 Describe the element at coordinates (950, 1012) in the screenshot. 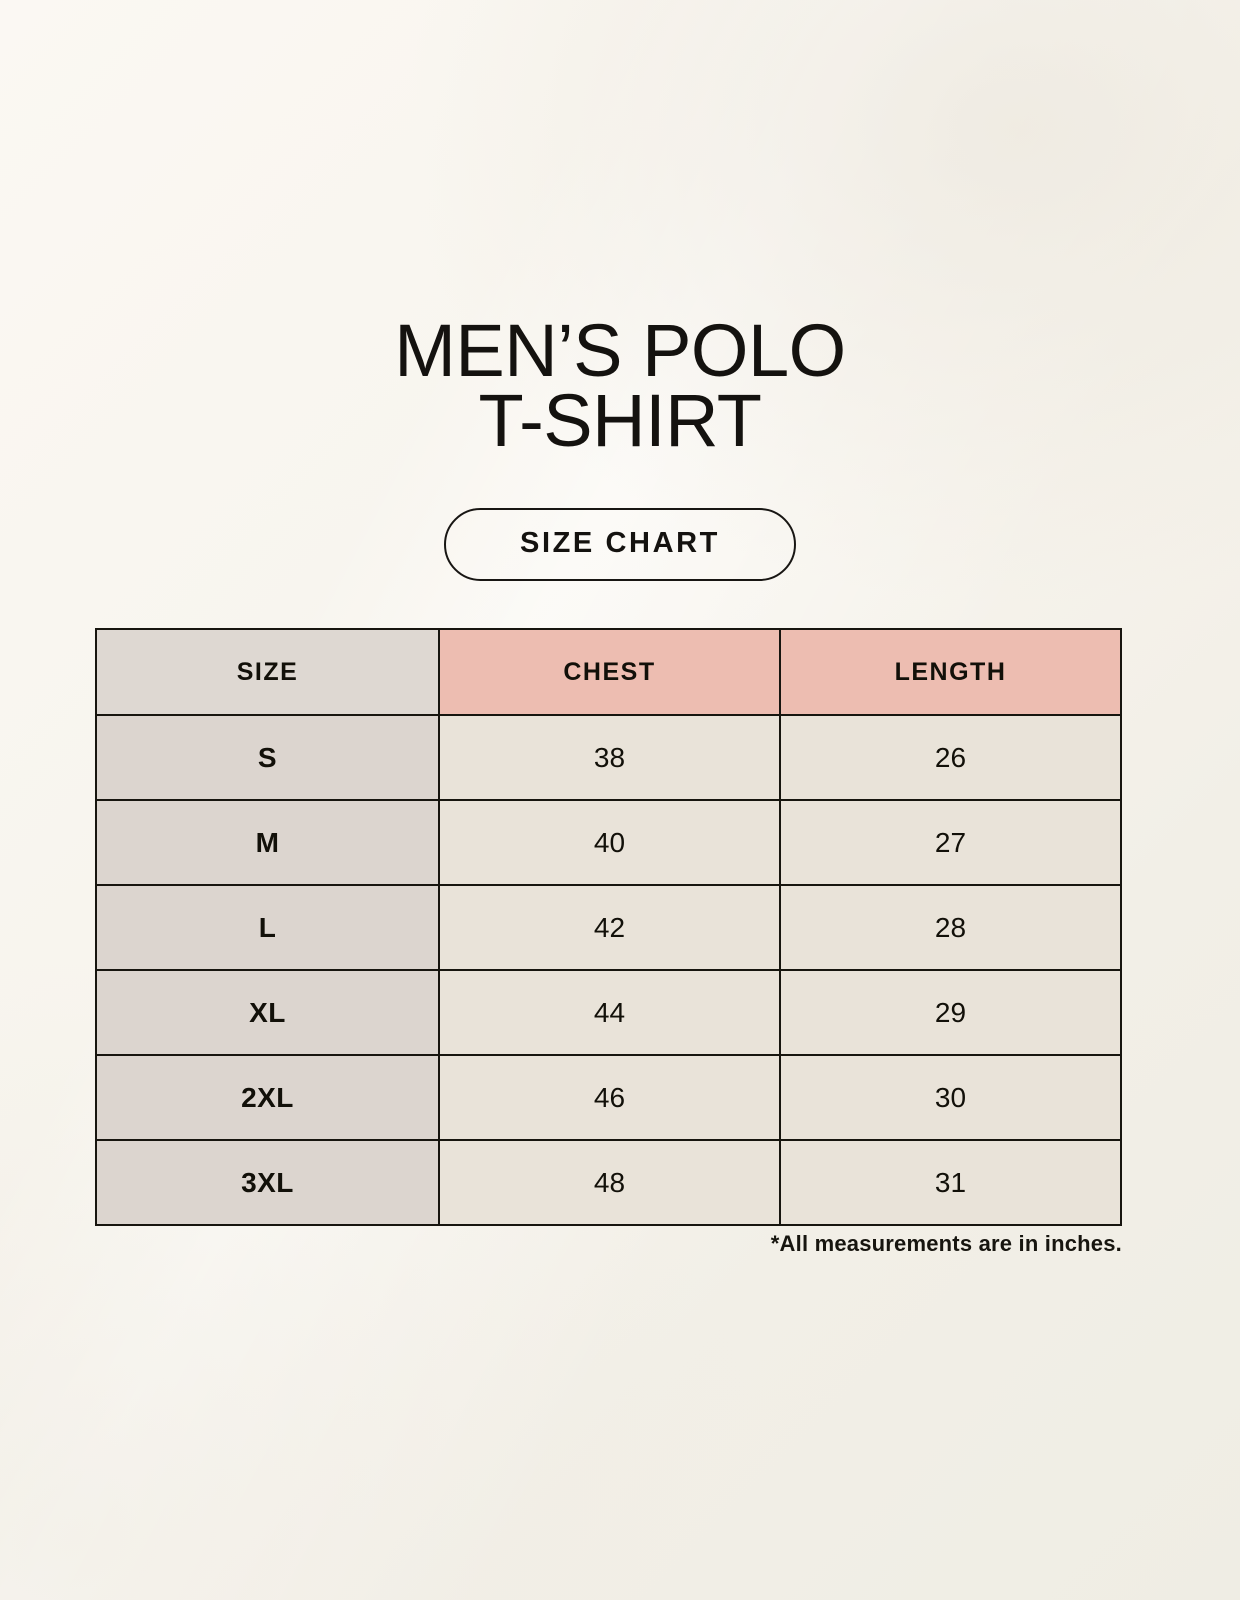

I see `cell-length: 29` at that location.